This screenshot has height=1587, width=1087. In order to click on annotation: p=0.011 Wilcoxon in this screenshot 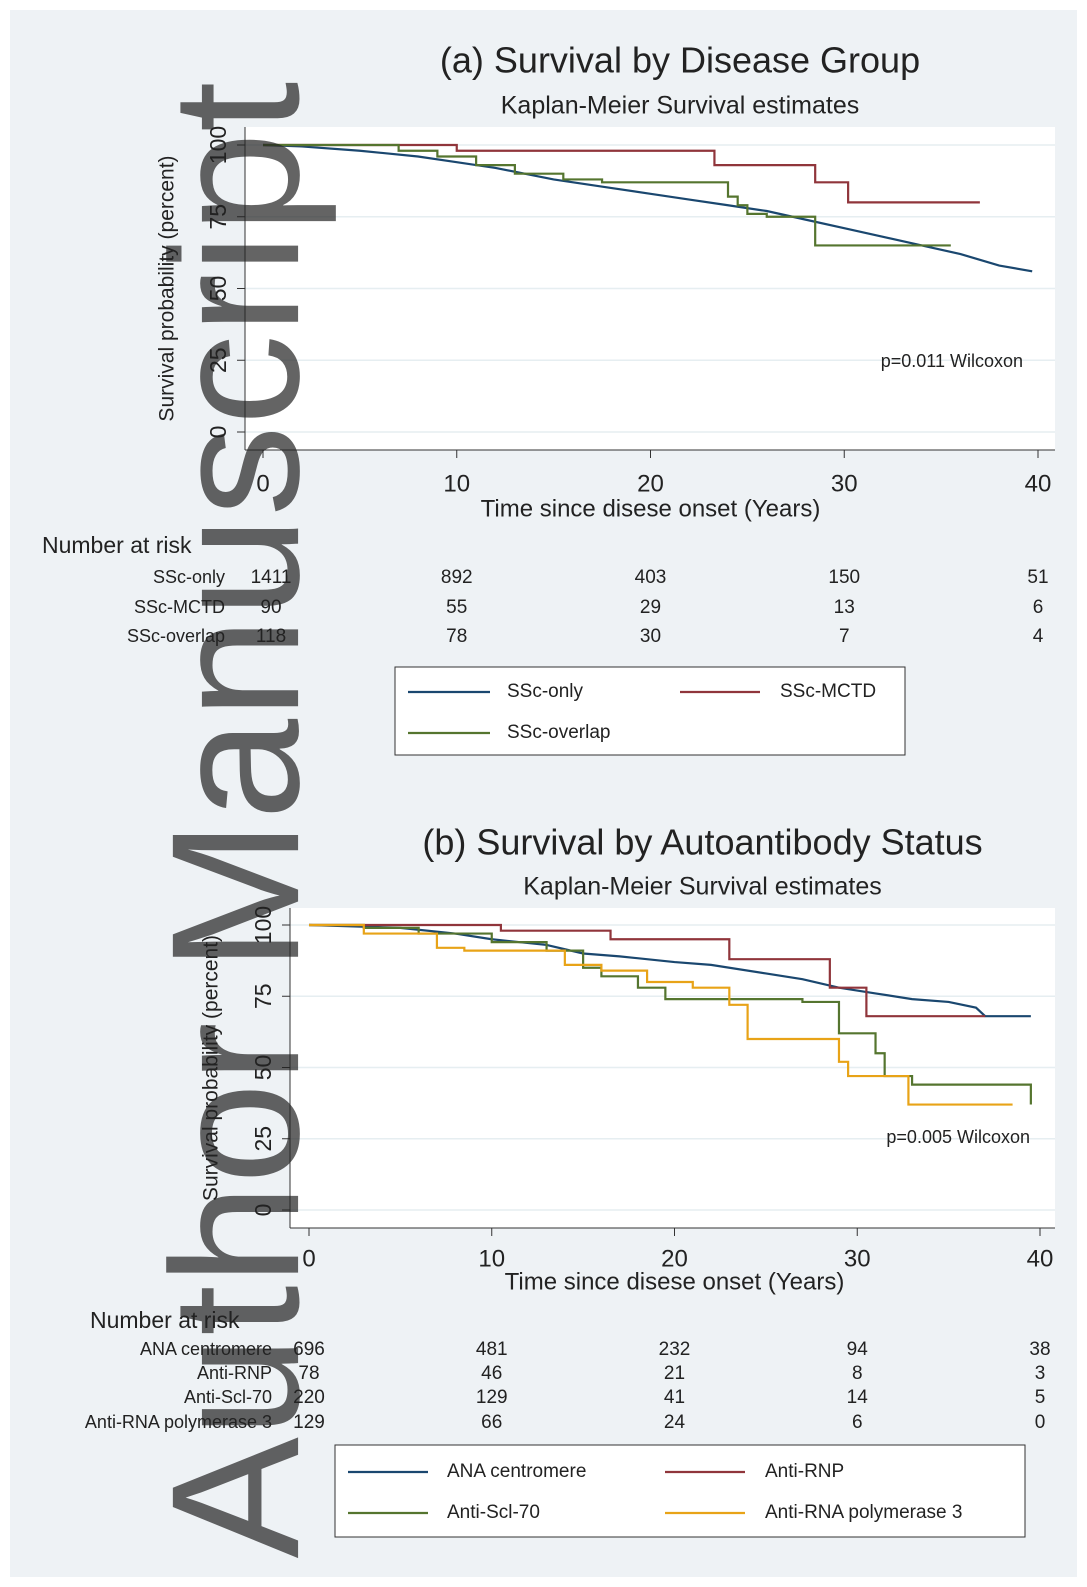, I will do `click(952, 361)`.